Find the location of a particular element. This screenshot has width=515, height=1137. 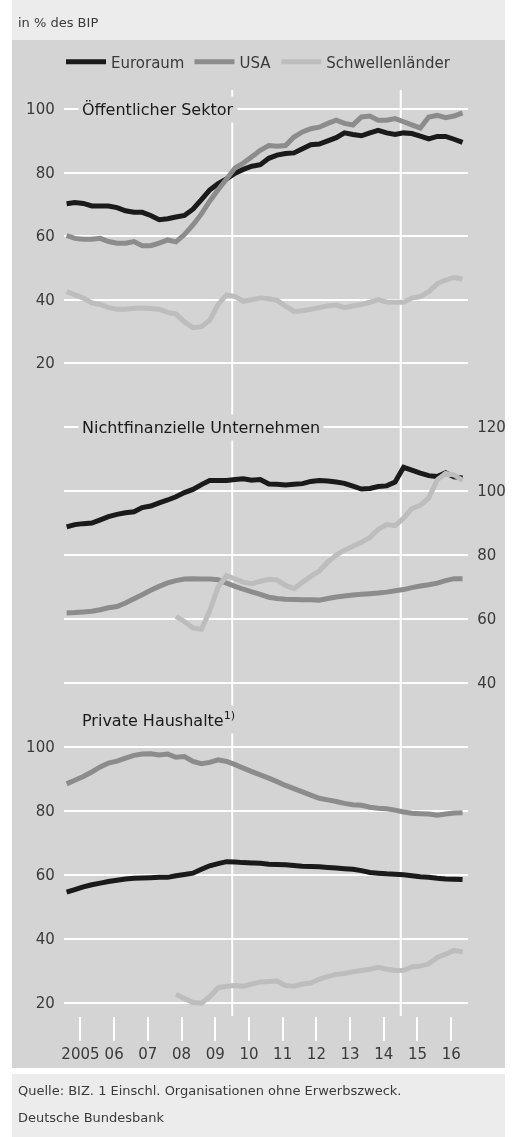

x-tick-label: 08 is located at coordinates (182, 1054).